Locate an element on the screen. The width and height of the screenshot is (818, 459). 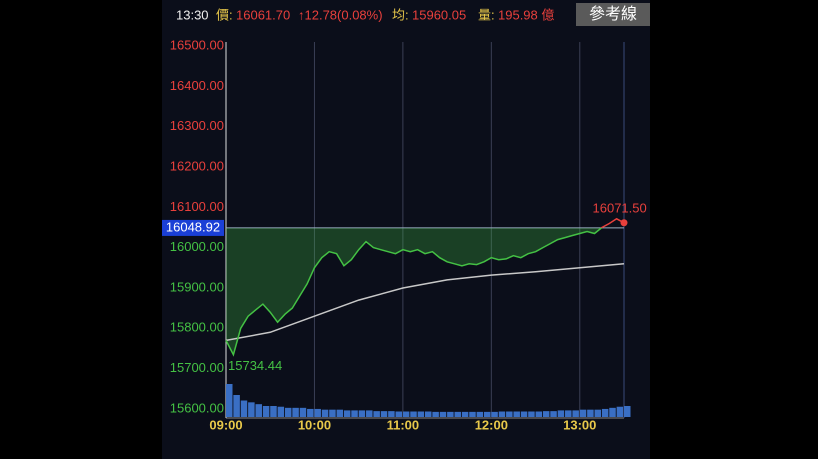
x-tick-label: 13:00 is located at coordinates (579, 424).